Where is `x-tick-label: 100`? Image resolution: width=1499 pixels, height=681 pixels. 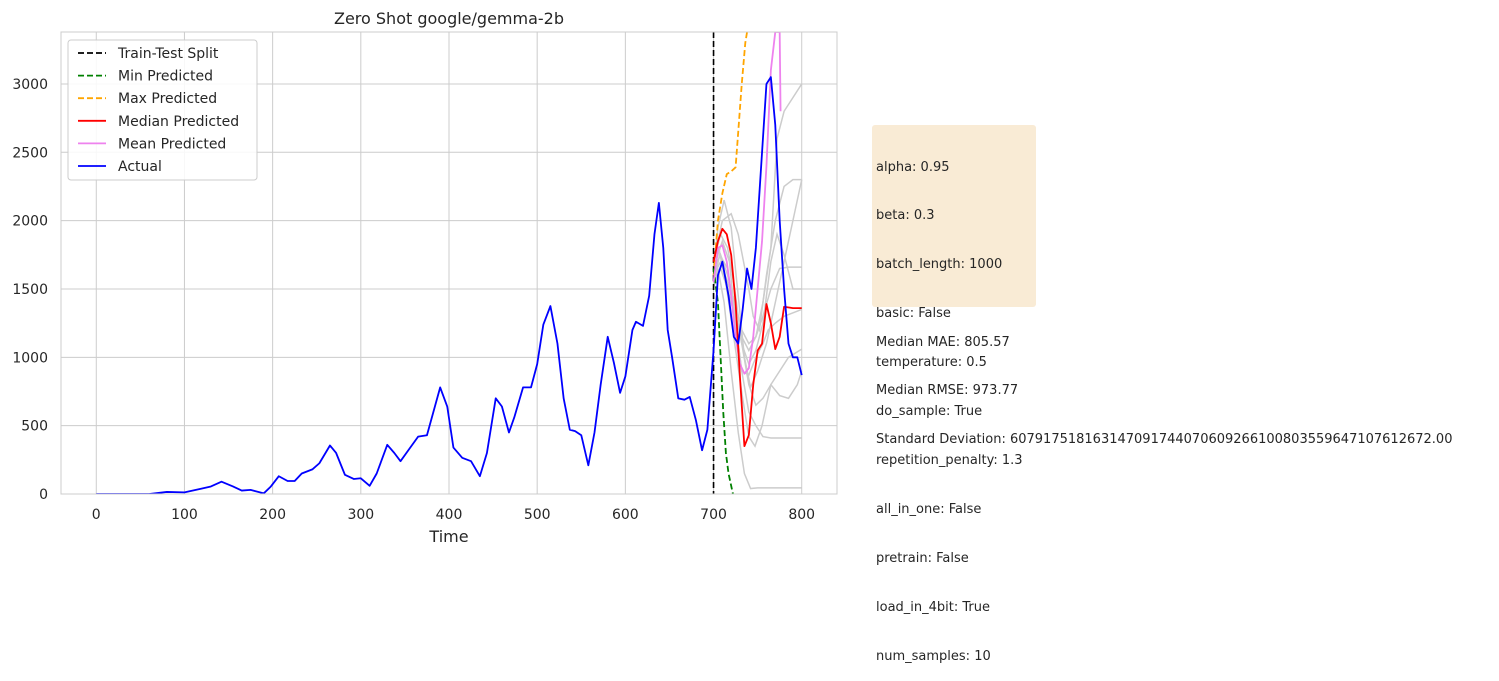 x-tick-label: 100 is located at coordinates (184, 515).